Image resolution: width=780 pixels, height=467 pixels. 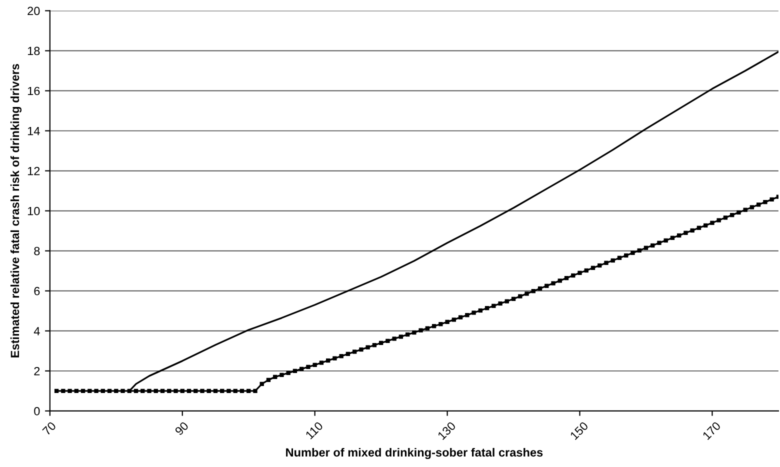 What do you see at coordinates (37, 371) in the screenshot?
I see `y-tick-label: 2` at bounding box center [37, 371].